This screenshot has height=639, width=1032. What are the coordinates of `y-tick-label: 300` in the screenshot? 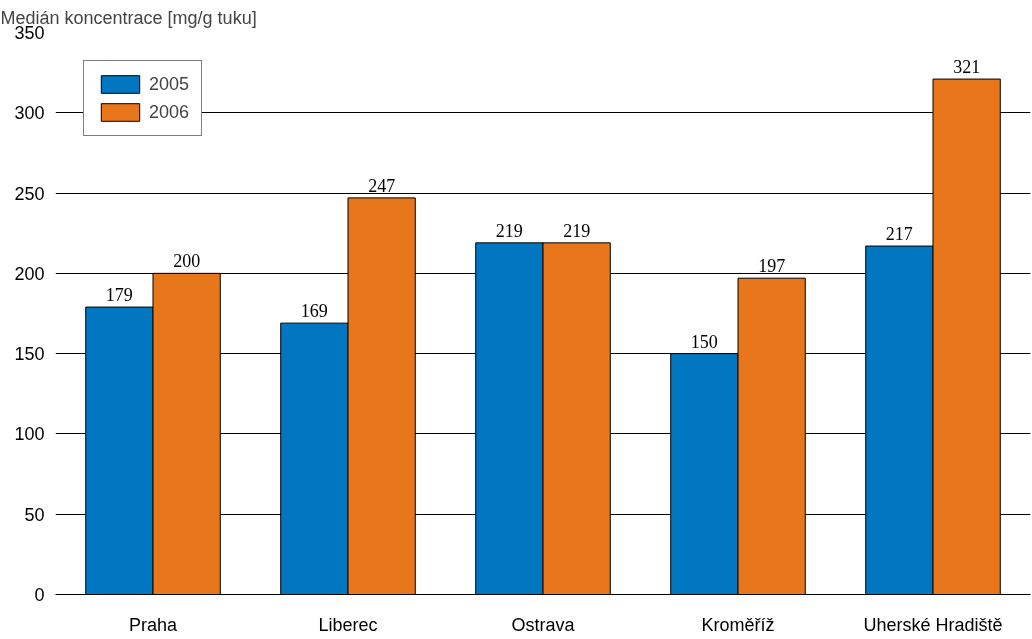 It's located at (29, 113).